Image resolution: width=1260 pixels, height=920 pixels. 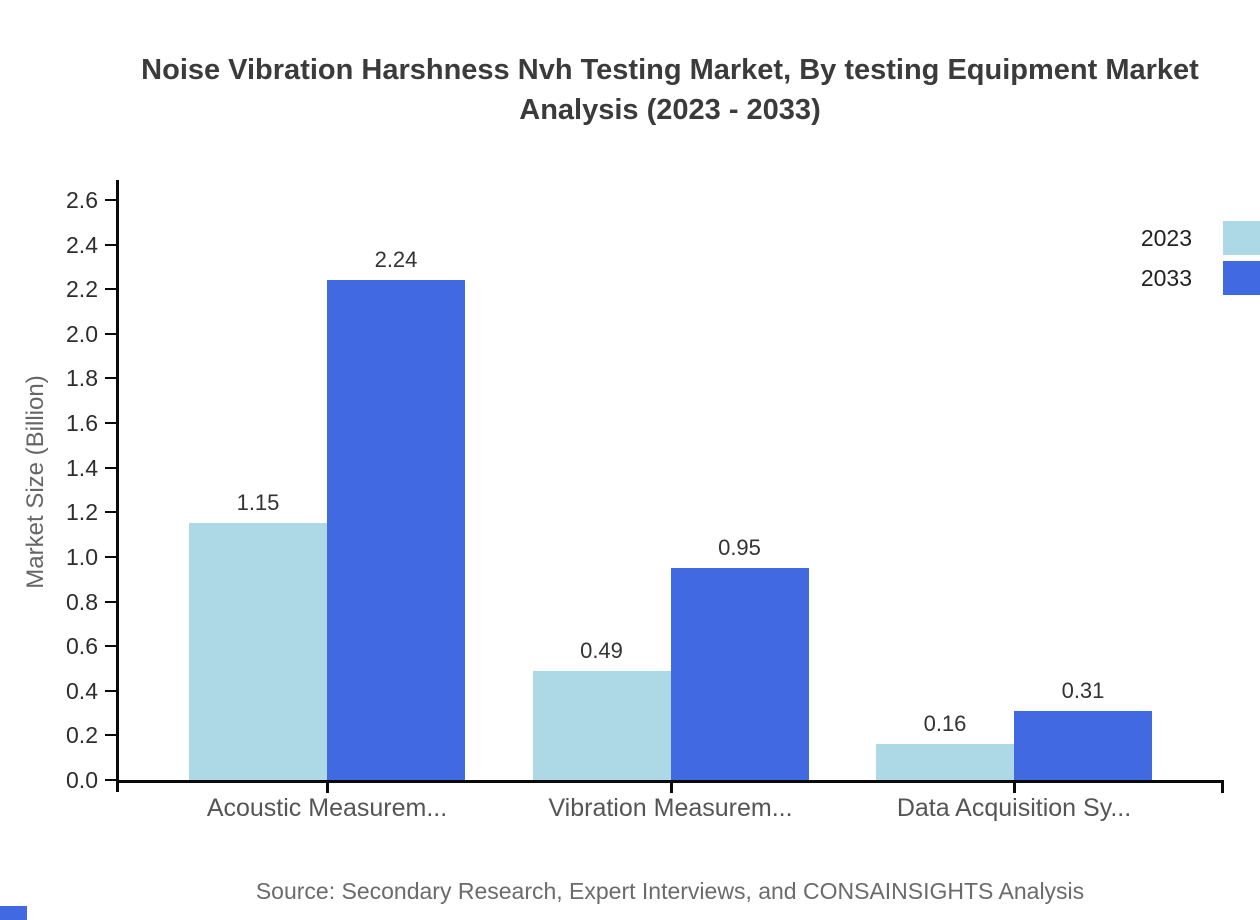 I want to click on legend-swatch-2023, so click(x=1241, y=238).